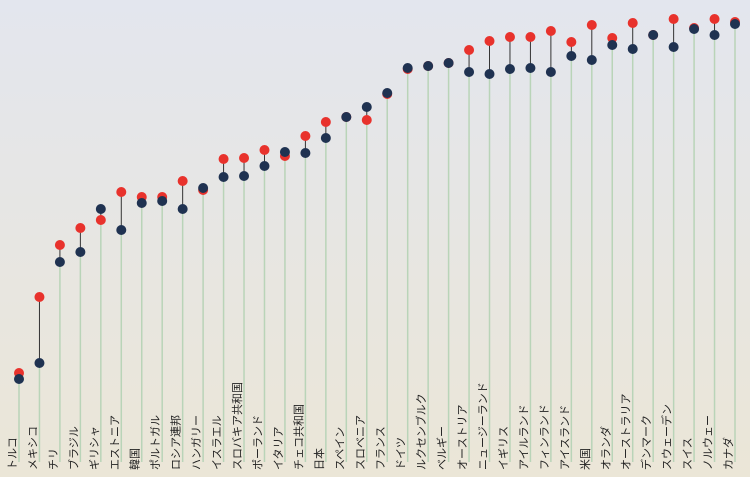 The image size is (750, 477). What do you see at coordinates (176, 442) in the screenshot?
I see `x-tick-label: ロシア連邦` at bounding box center [176, 442].